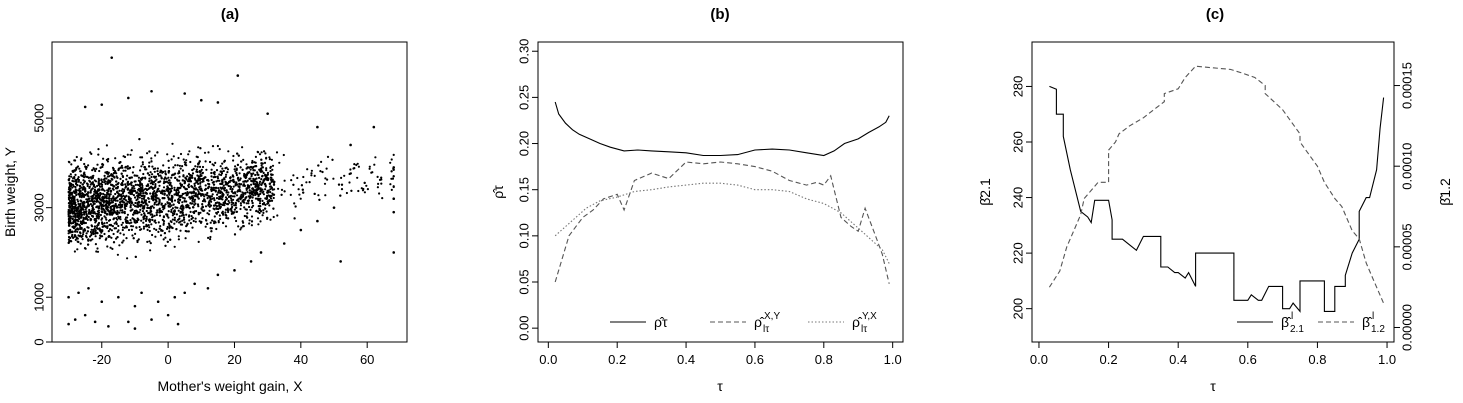 The width and height of the screenshot is (1463, 403). Describe the element at coordinates (1215, 14) in the screenshot. I see `panel-c-title: (c)` at that location.